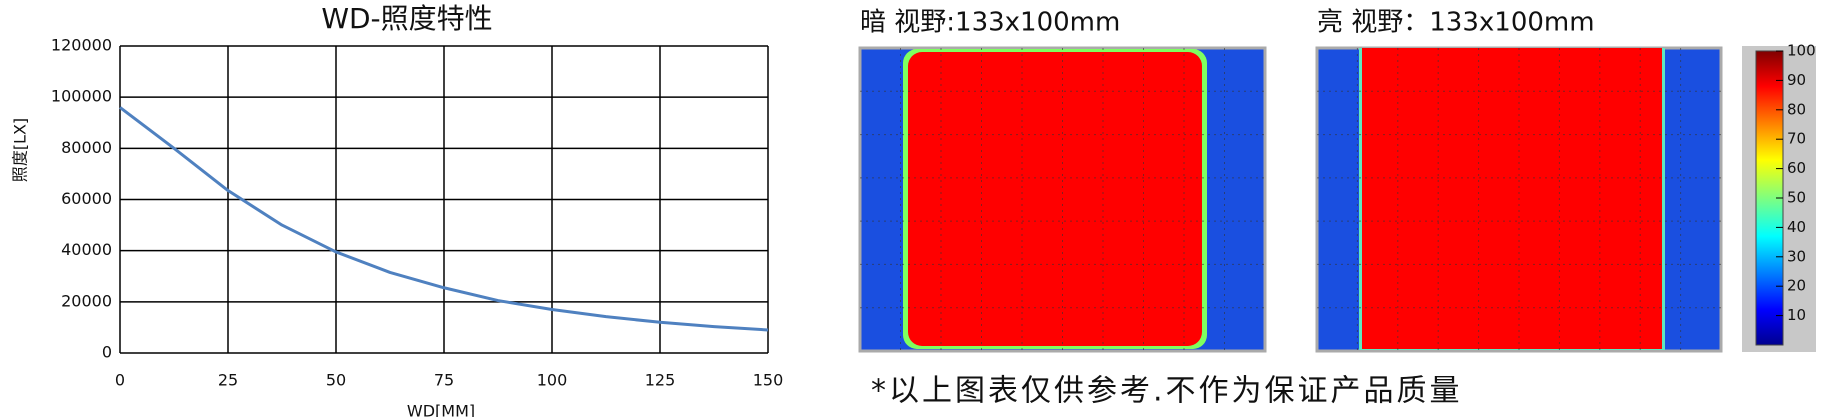 This screenshot has height=417, width=1821. Describe the element at coordinates (441, 409) in the screenshot. I see `x-axis-label: WD[MM]` at that location.